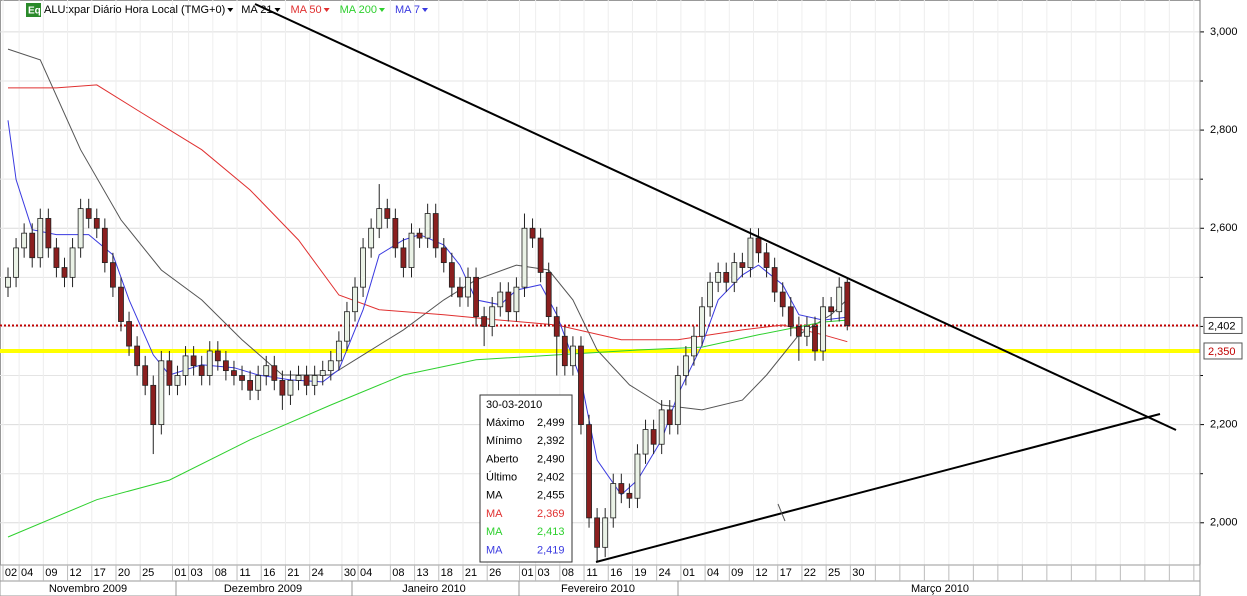  What do you see at coordinates (1224, 523) in the screenshot?
I see `y-tick-label: 2,000` at bounding box center [1224, 523].